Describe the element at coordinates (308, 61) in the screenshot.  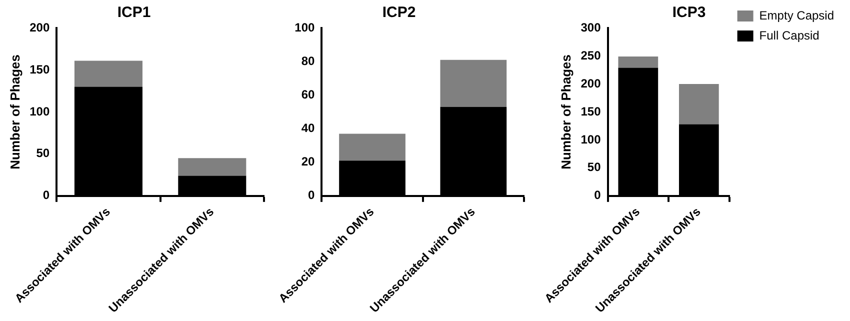
I see `y-tick-label: 80` at that location.